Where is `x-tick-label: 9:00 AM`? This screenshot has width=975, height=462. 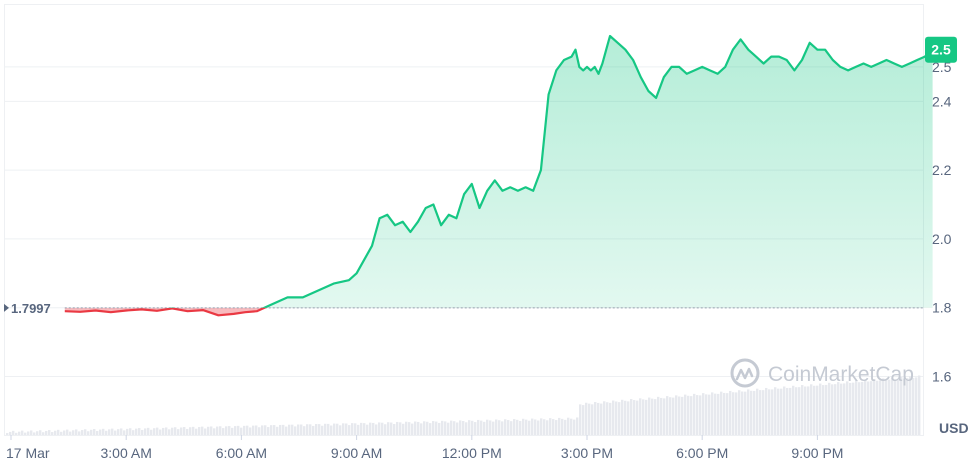 x-tick-label: 9:00 AM is located at coordinates (356, 453).